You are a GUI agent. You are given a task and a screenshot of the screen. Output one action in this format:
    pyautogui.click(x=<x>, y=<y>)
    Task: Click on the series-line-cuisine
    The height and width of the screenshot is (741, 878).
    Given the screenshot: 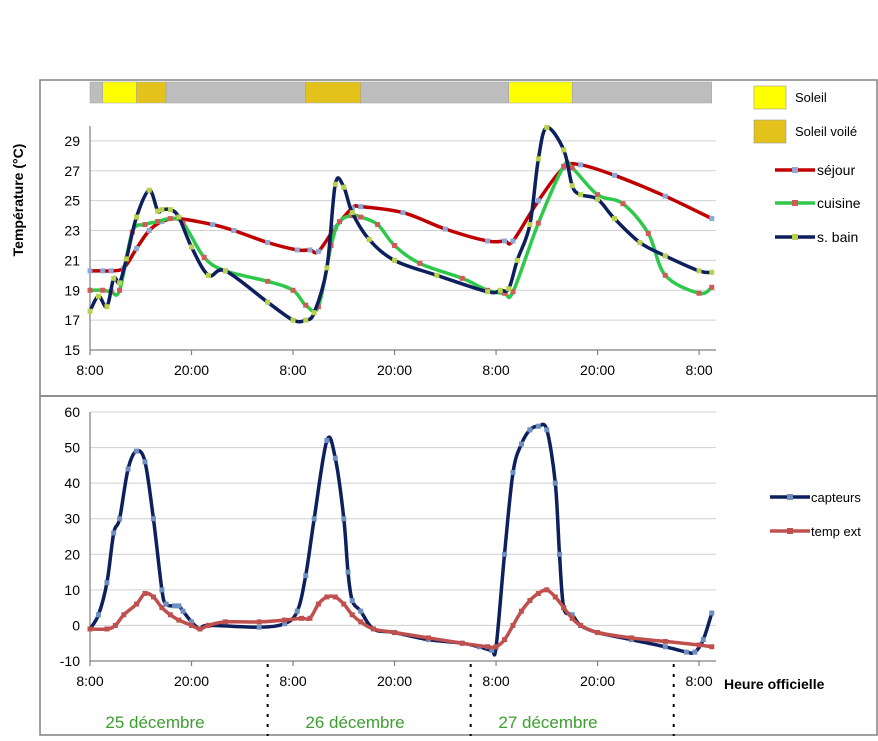 What is the action you would take?
    pyautogui.click(x=401, y=236)
    